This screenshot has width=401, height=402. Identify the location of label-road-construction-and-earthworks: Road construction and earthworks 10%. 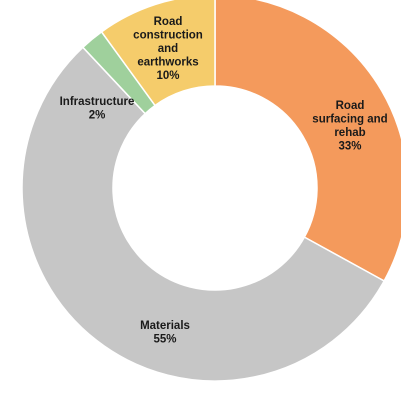
(168, 49).